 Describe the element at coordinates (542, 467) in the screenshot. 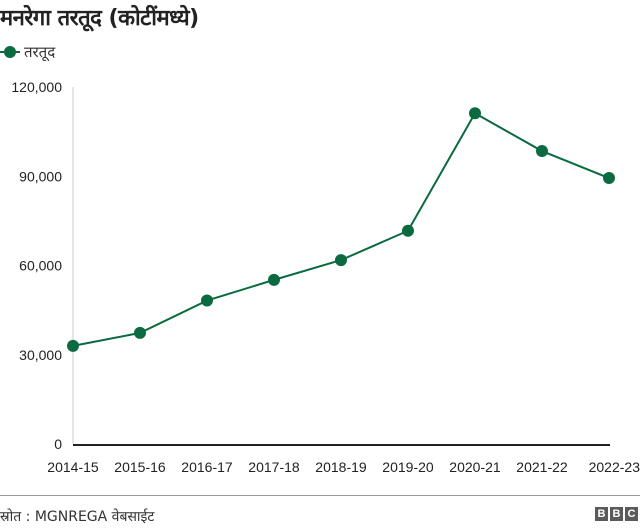

I see `x-tick-label: 2021-22` at that location.